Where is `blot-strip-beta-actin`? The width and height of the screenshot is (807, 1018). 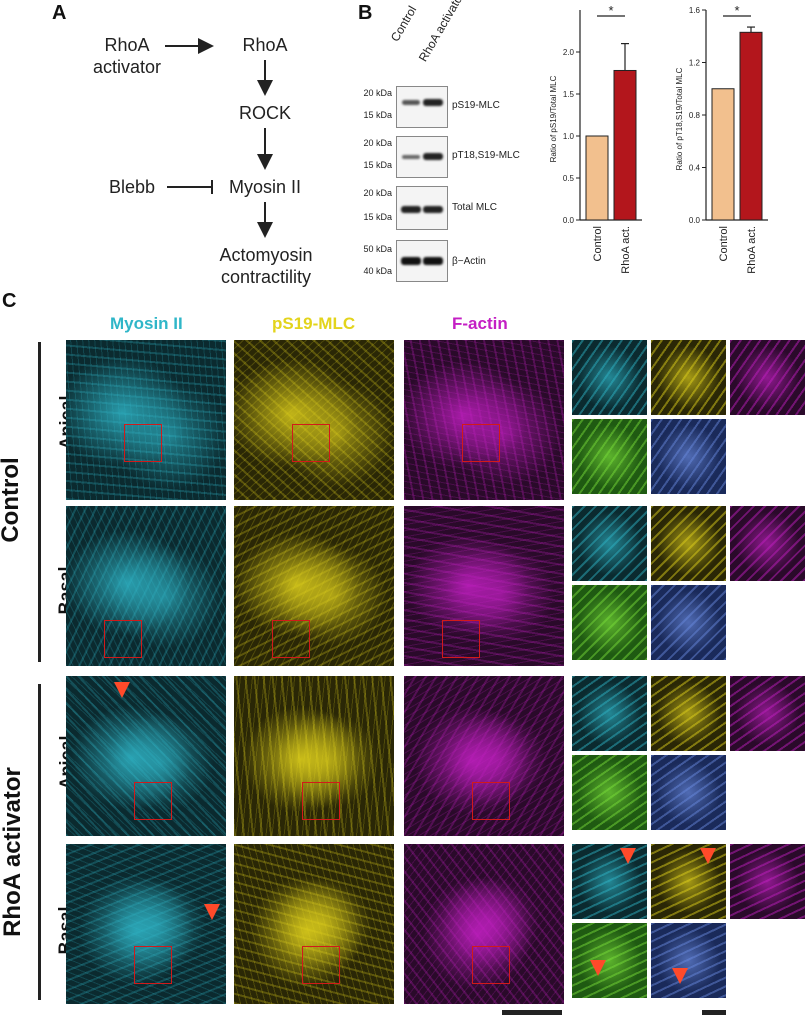 blot-strip-beta-actin is located at coordinates (422, 261).